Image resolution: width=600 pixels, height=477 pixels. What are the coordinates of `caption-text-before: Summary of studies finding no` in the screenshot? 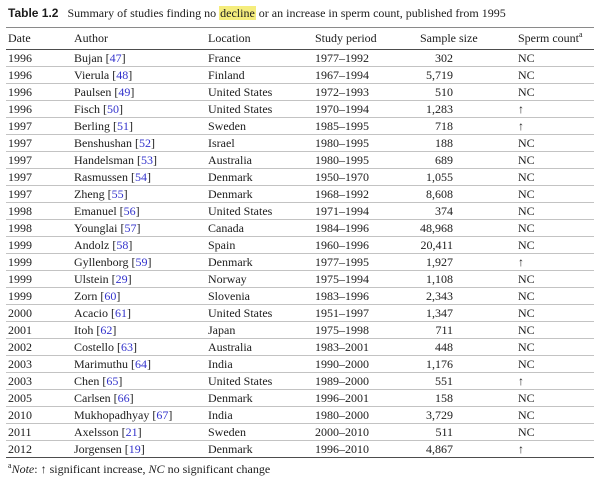 It's located at (143, 13).